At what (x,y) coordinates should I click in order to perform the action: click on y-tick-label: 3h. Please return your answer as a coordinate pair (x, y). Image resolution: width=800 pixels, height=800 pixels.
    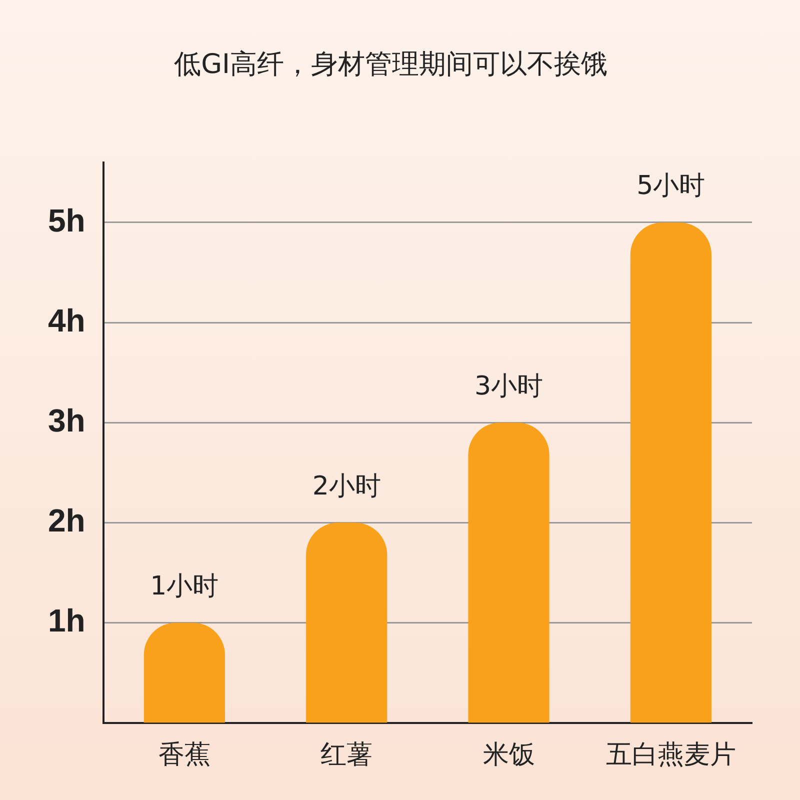
    Looking at the image, I should click on (67, 420).